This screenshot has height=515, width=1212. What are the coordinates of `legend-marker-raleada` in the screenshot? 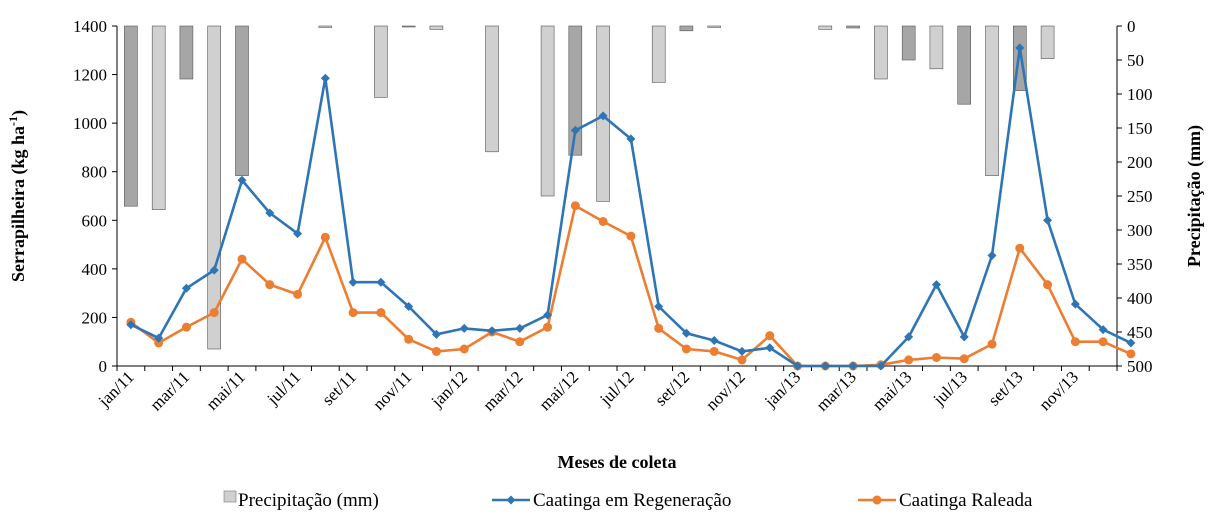 It's located at (877, 500).